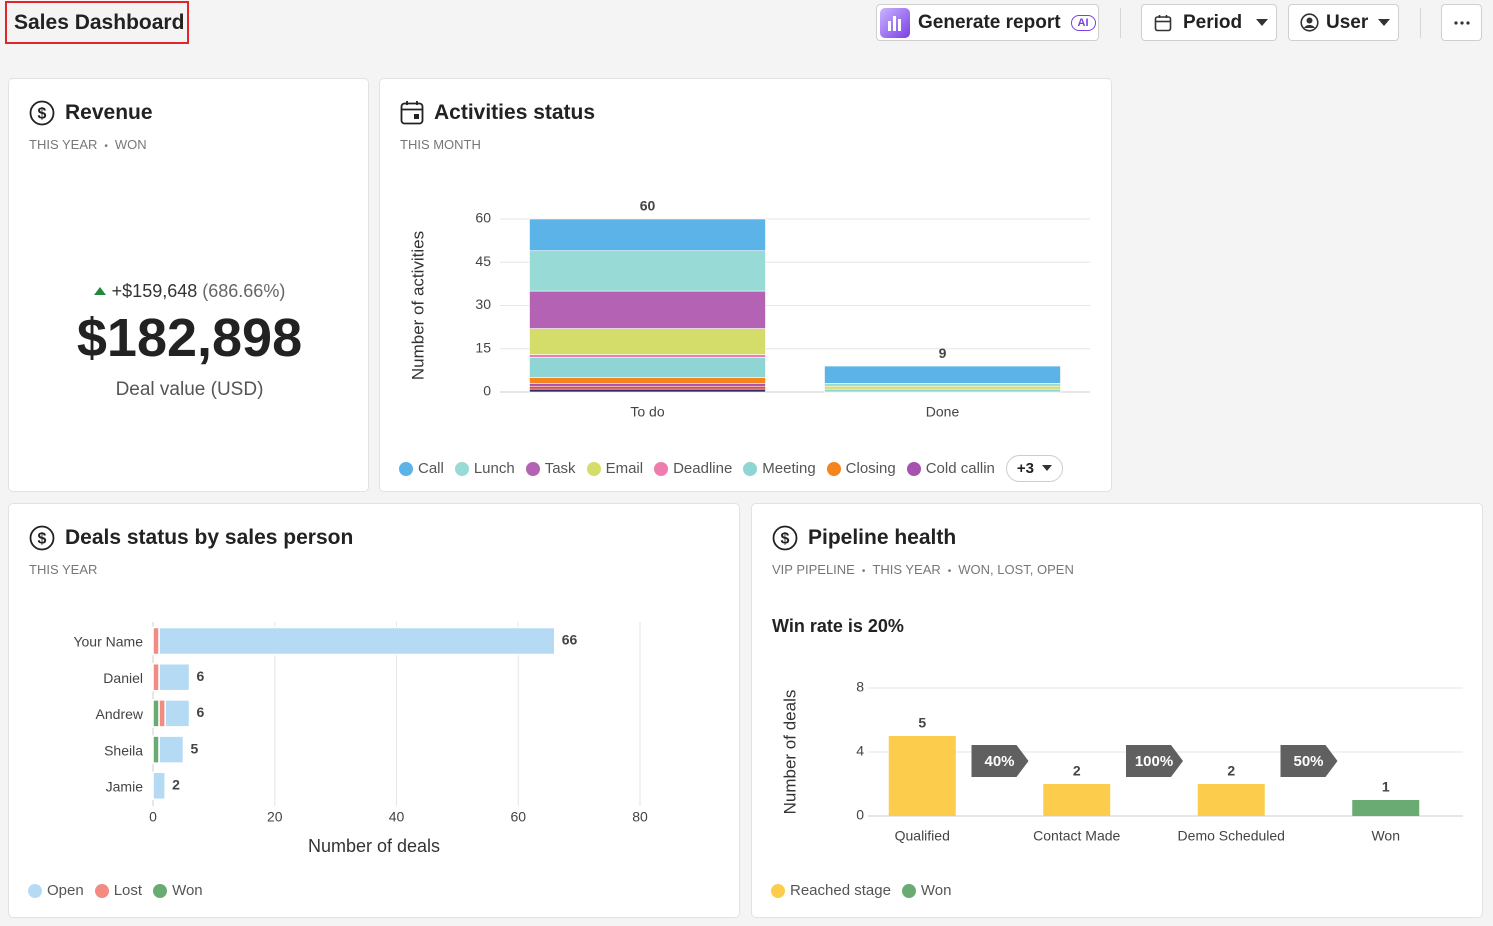 This screenshot has width=1493, height=926. I want to click on legend-item: Lunch, so click(484, 468).